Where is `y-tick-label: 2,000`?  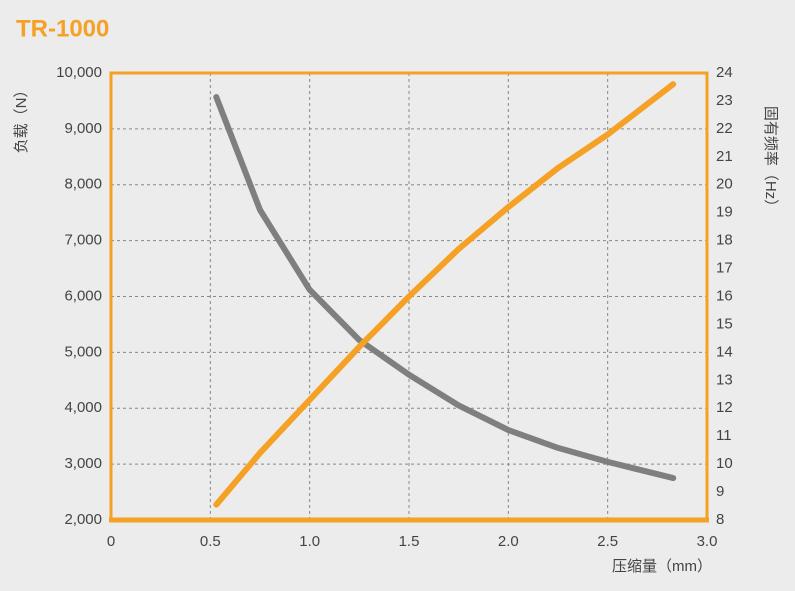
y-tick-label: 2,000 is located at coordinates (83, 519).